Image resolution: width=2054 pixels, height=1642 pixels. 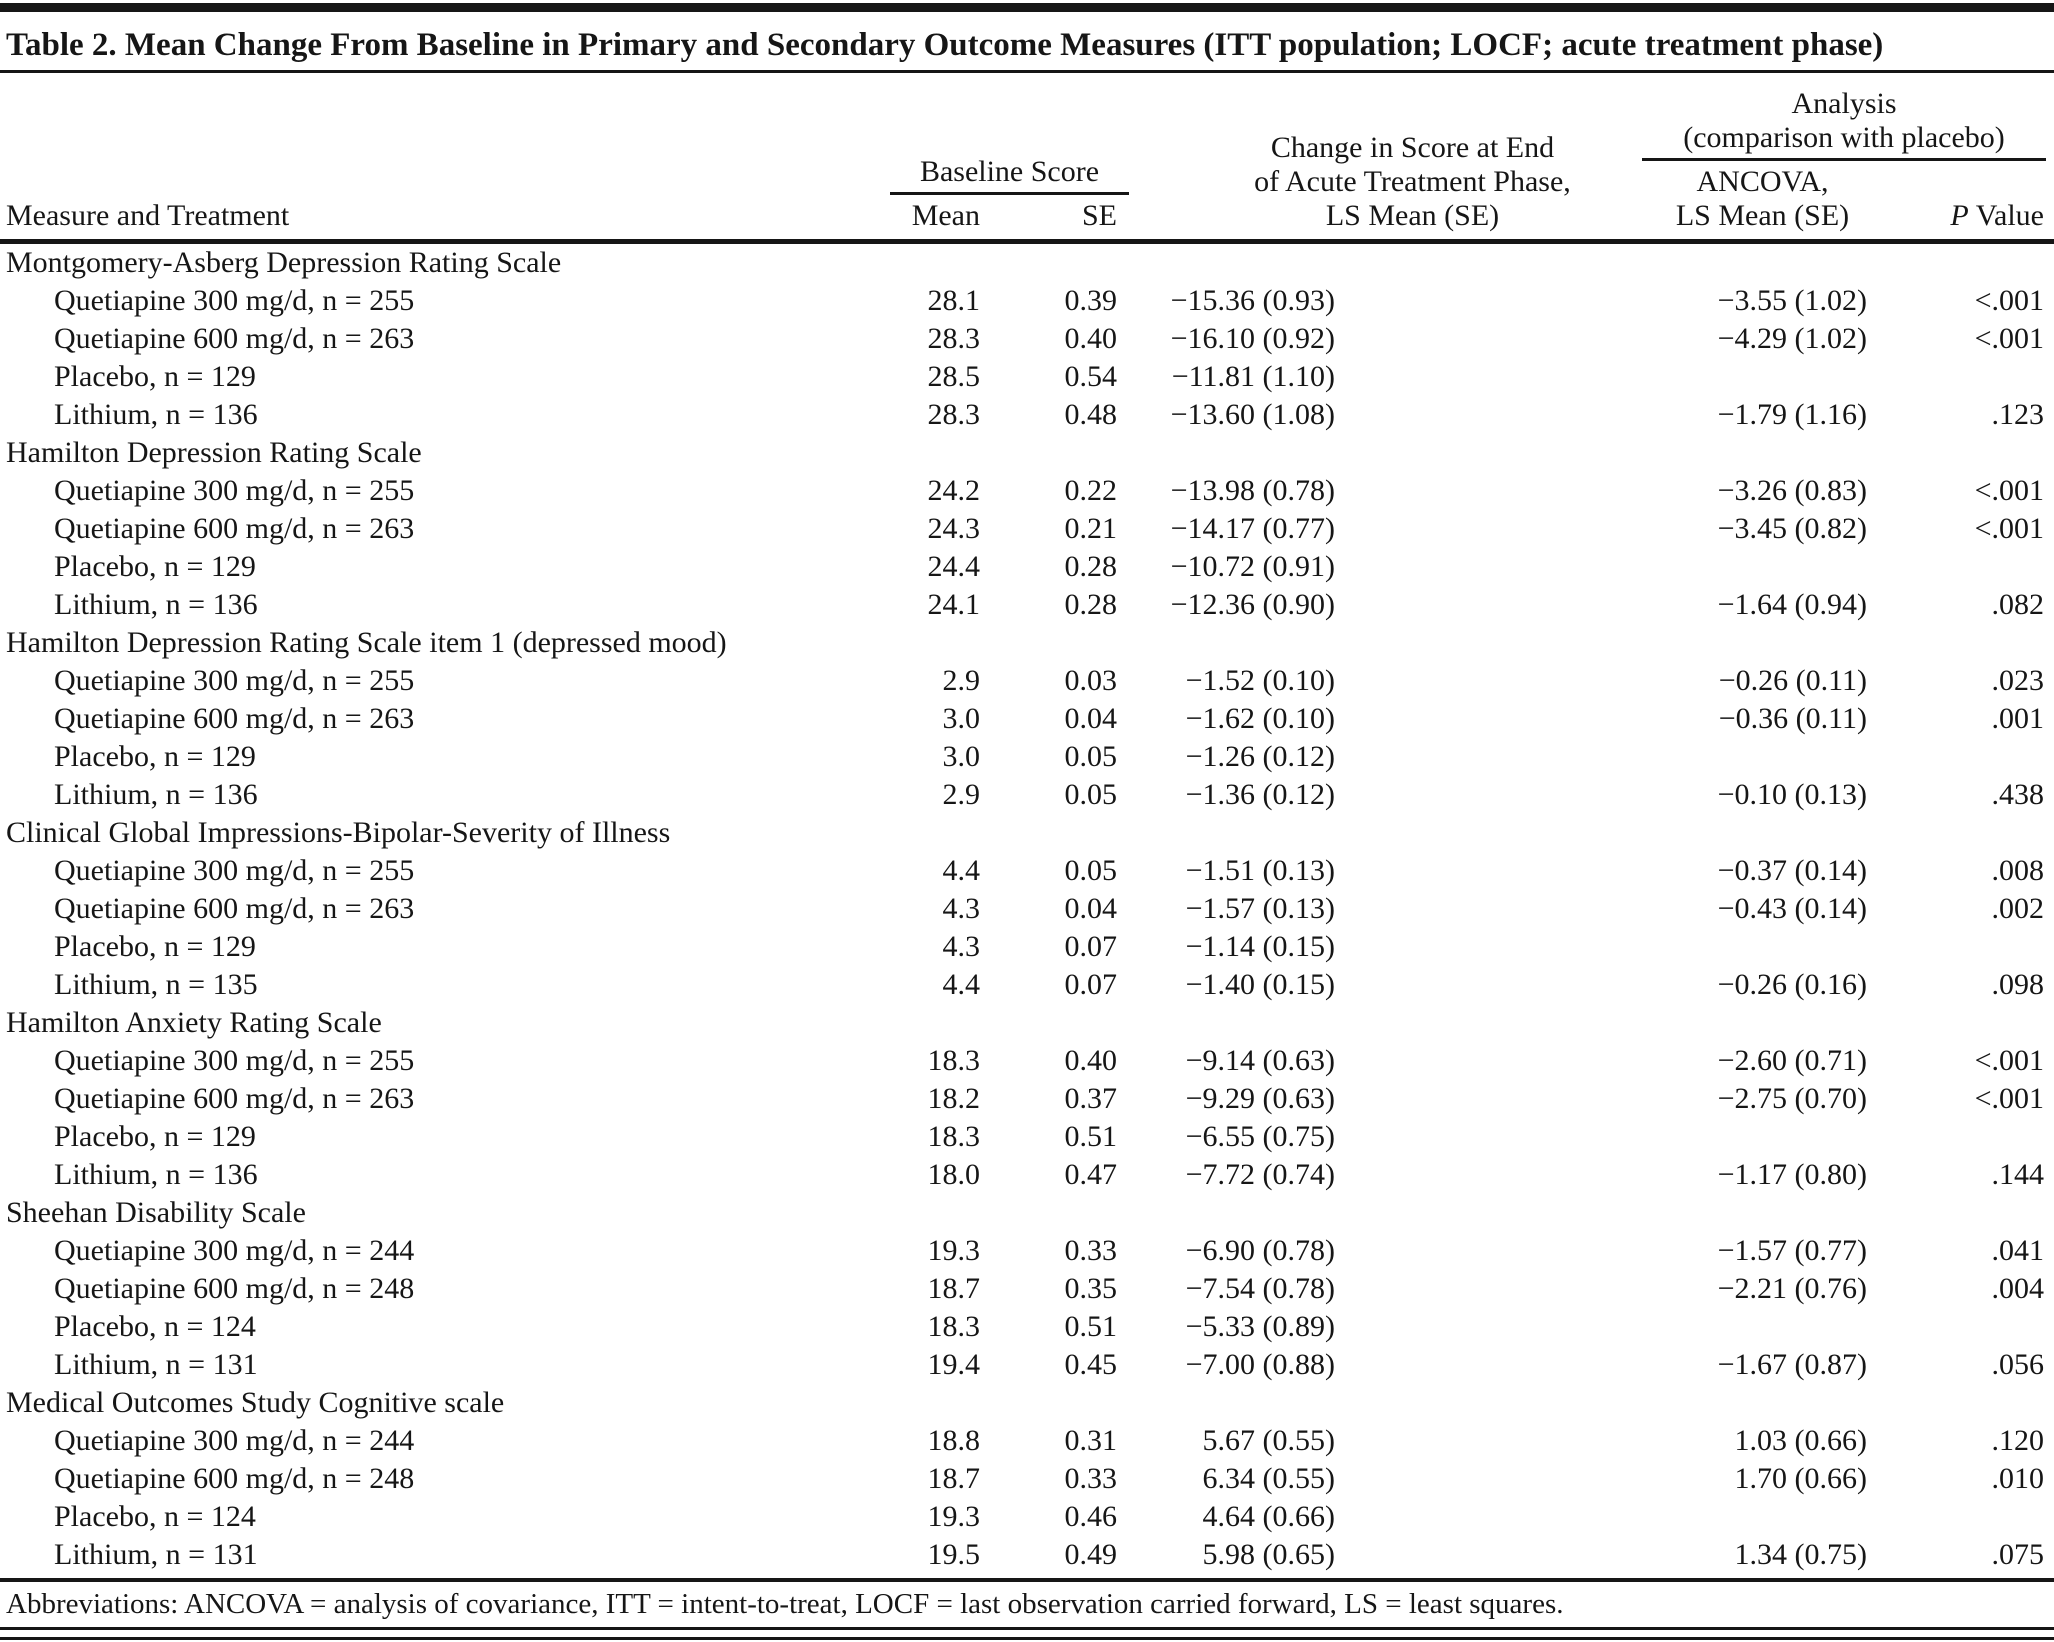 I want to click on baseline-se-value: 0.21, so click(x=1091, y=528).